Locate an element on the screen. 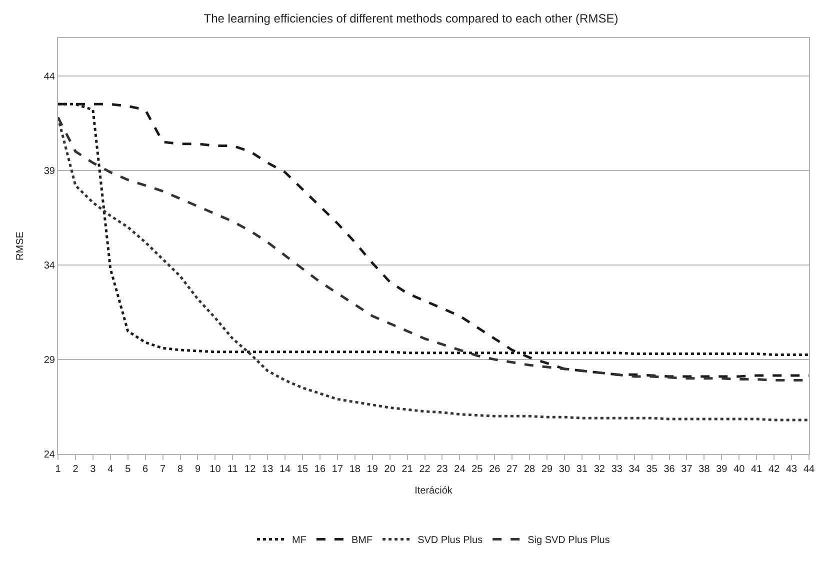 This screenshot has width=822, height=561. legend-label: SVD Plus Plus is located at coordinates (450, 540).